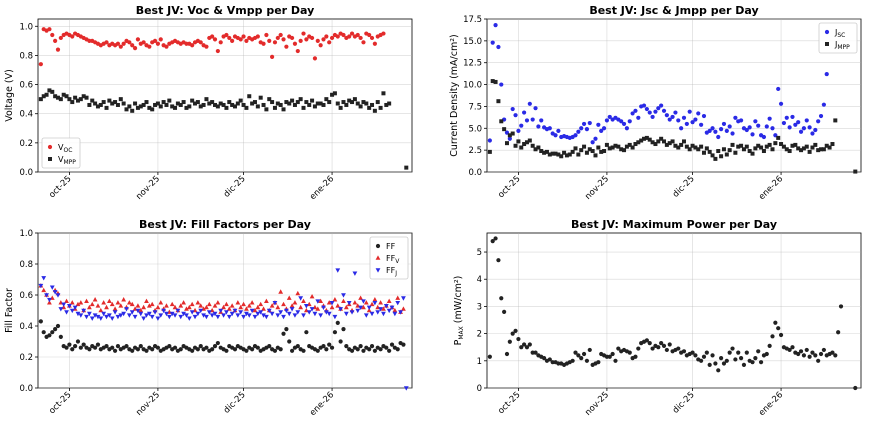 Image resolution: width=870 pixels, height=431 pixels. I want to click on y-tick-label: 0.8, so click(26, 265).